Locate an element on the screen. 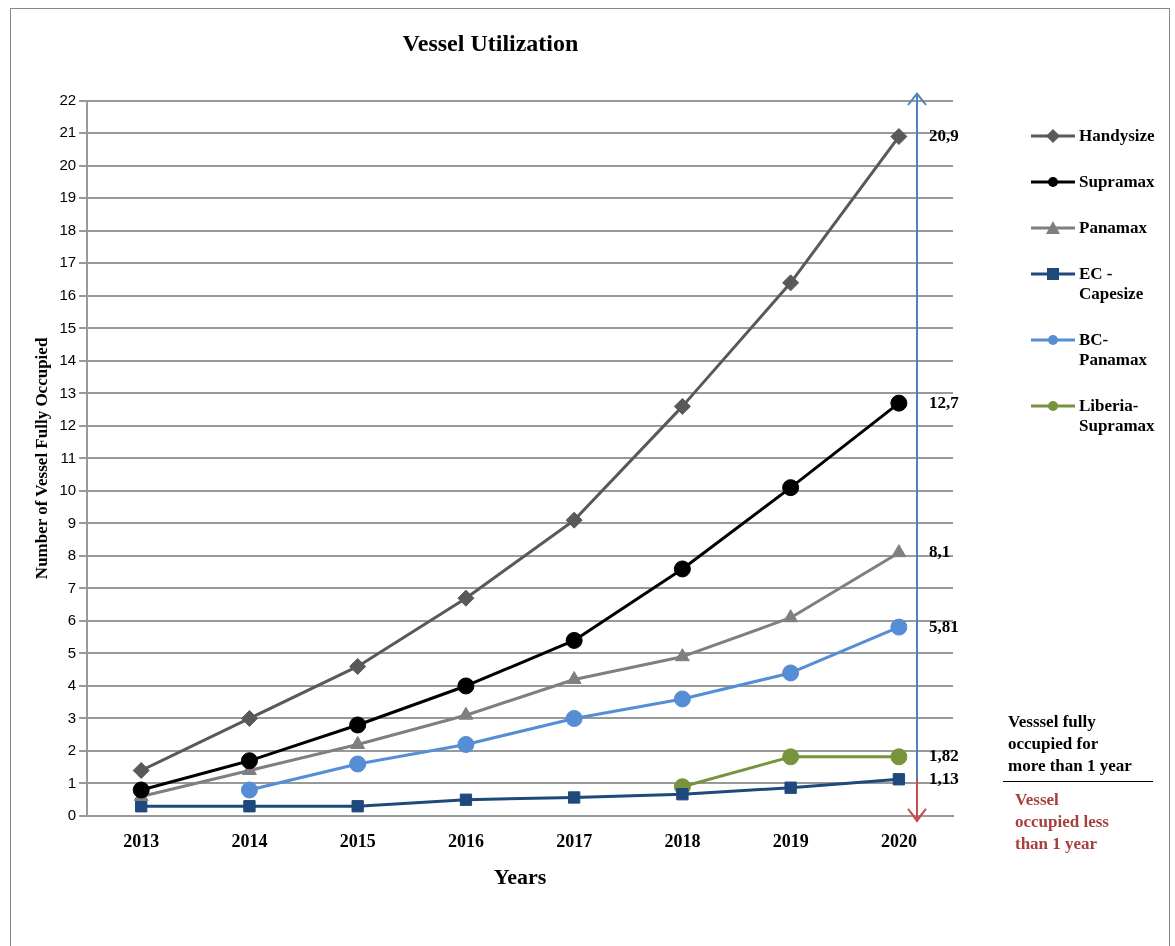 Image resolution: width=1175 pixels, height=946 pixels. y-tick-label: 4 is located at coordinates (72, 685).